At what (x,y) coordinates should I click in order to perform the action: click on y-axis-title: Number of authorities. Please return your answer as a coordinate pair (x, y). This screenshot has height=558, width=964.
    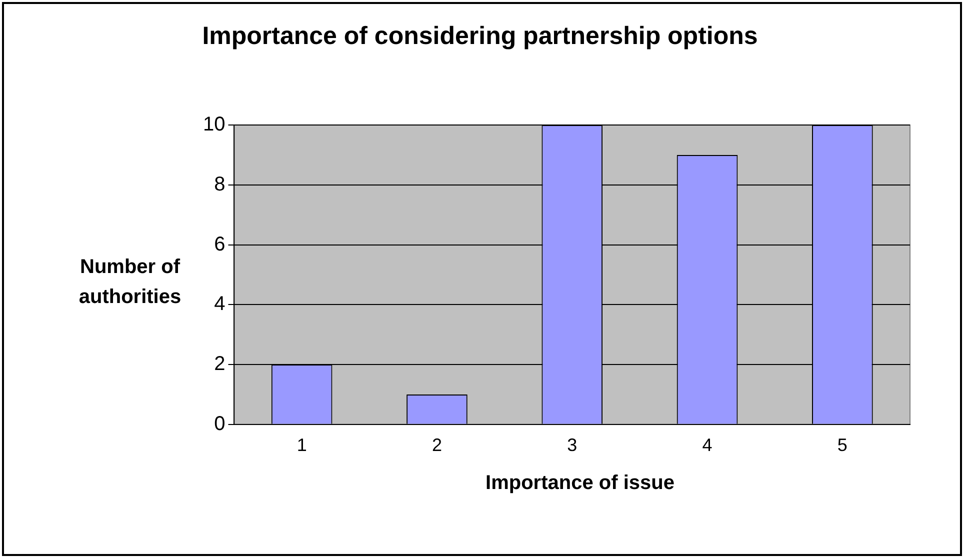
    Looking at the image, I should click on (130, 282).